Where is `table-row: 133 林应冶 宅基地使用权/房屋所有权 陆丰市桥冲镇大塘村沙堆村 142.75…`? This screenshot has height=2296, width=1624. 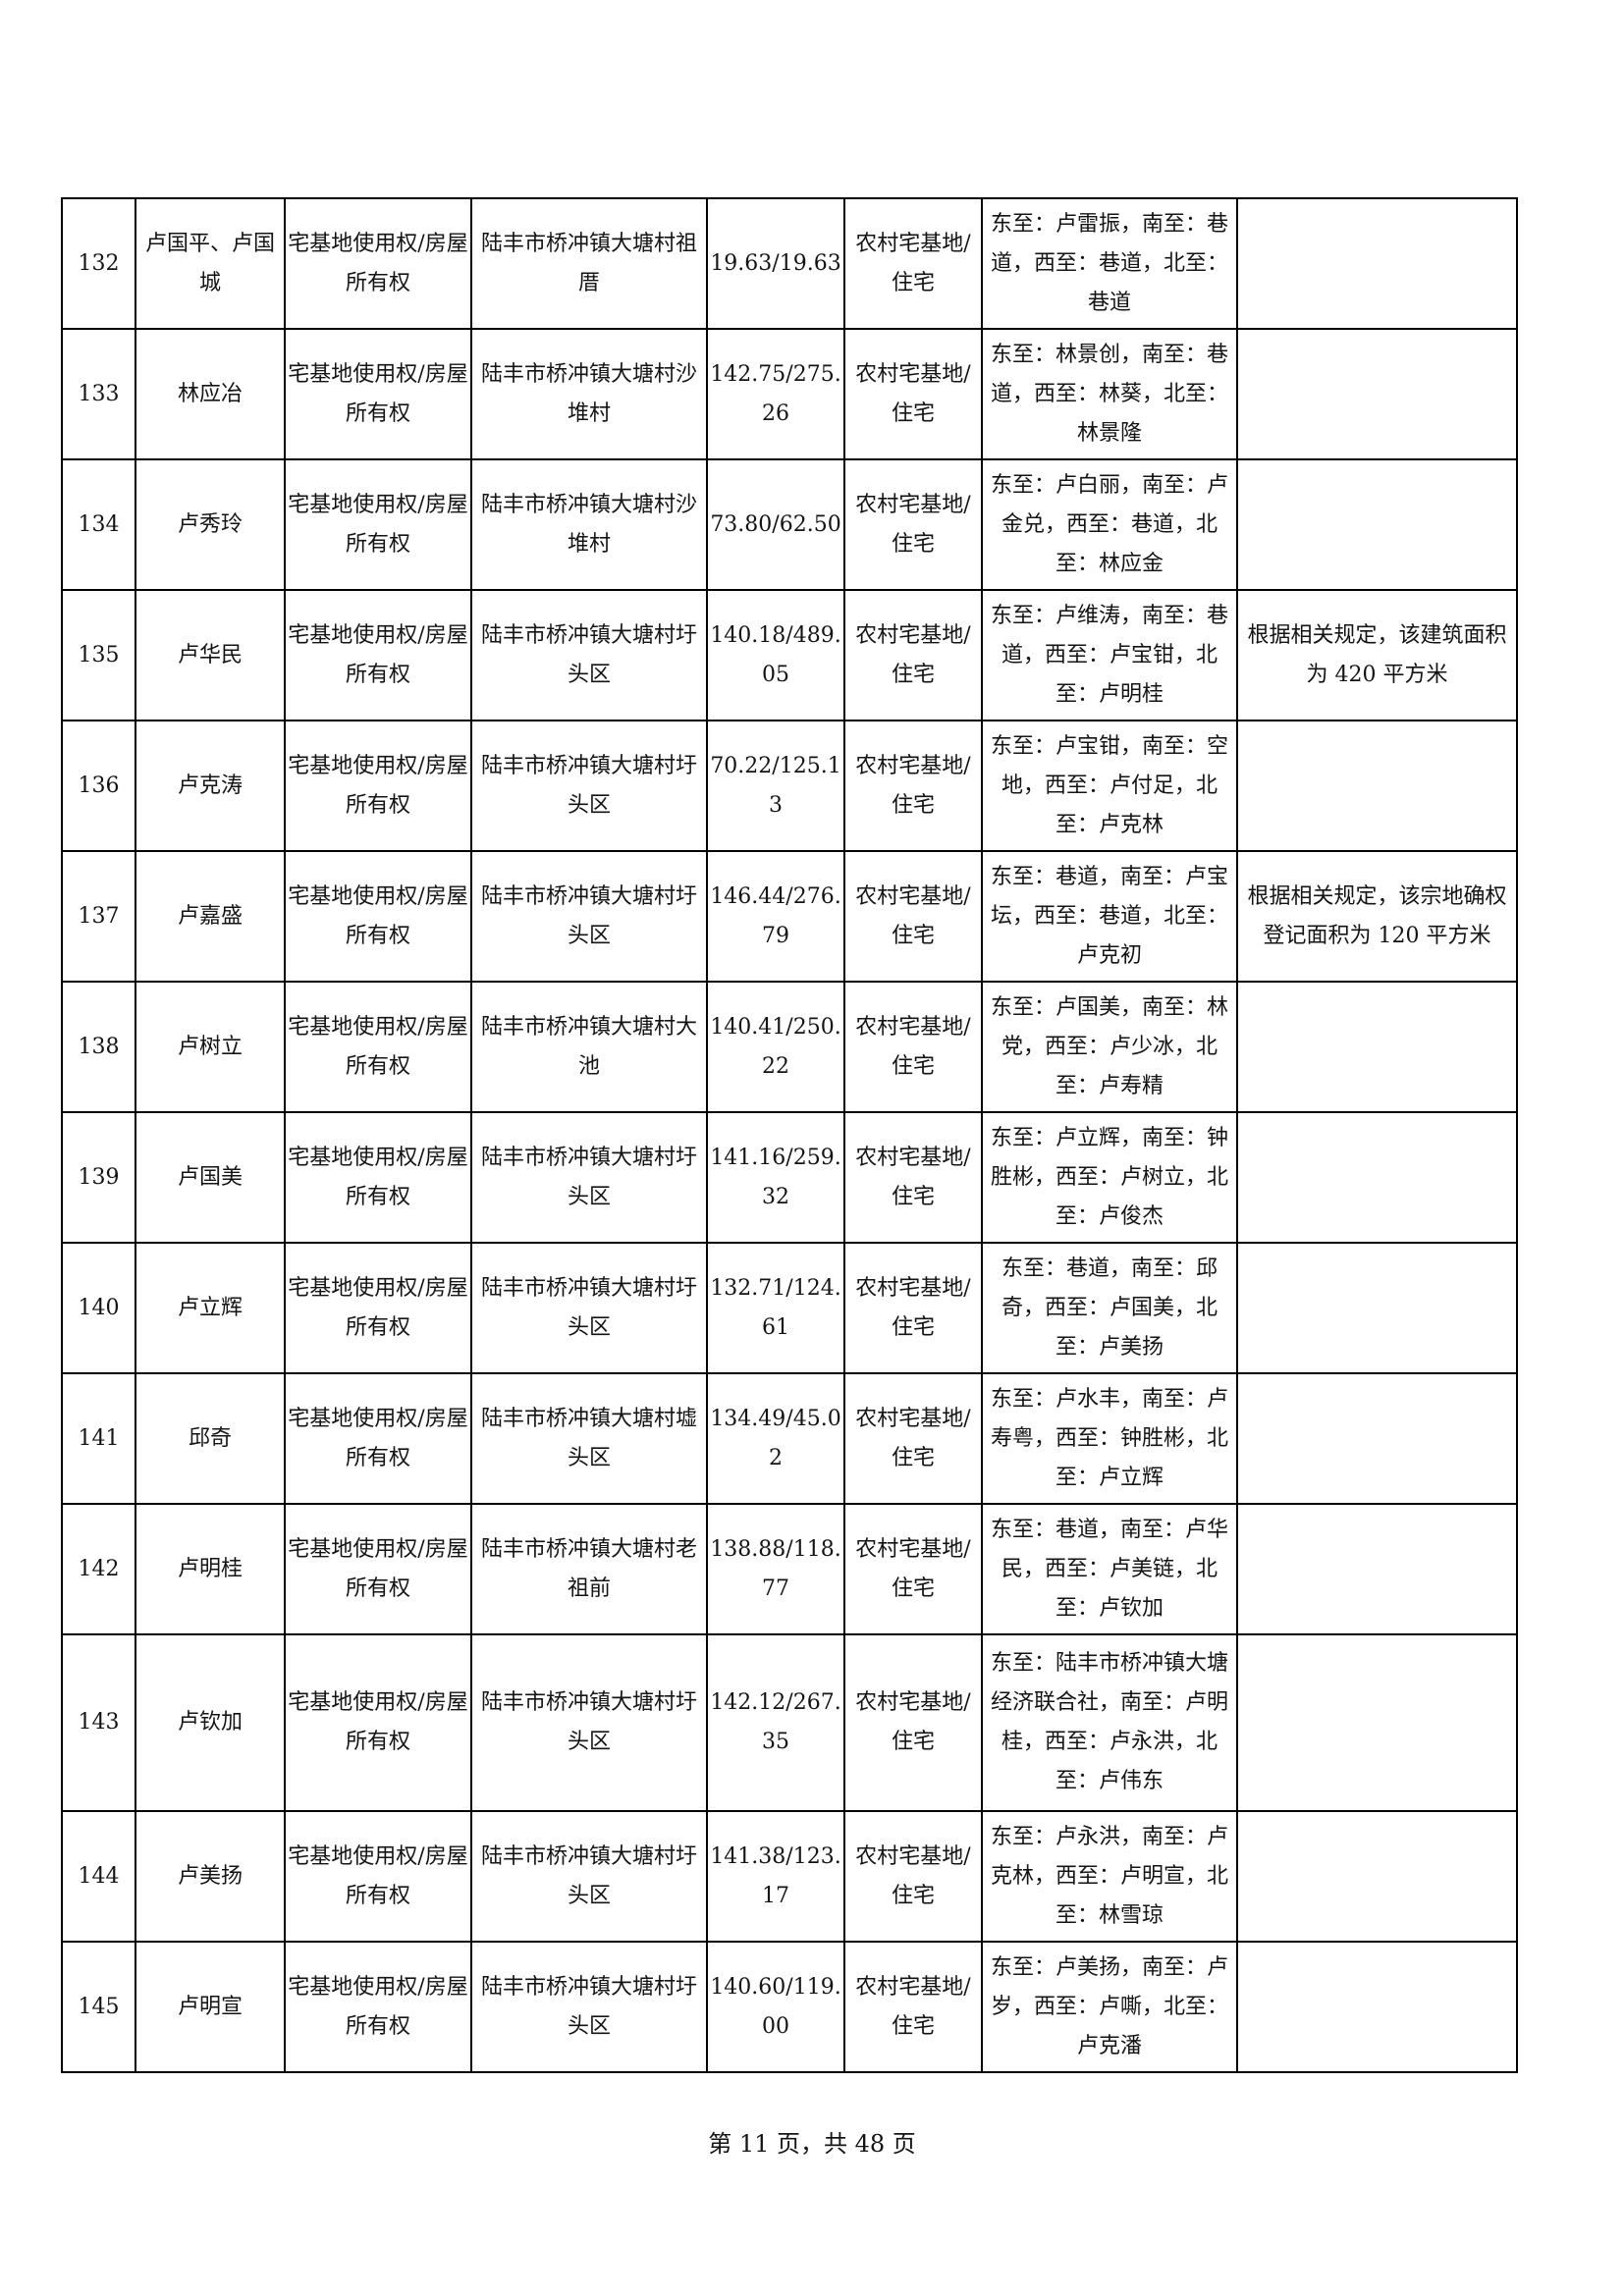
table-row: 133 林应冶 宅基地使用权/房屋所有权 陆丰市桥冲镇大塘村沙堆村 142.75… is located at coordinates (789, 394).